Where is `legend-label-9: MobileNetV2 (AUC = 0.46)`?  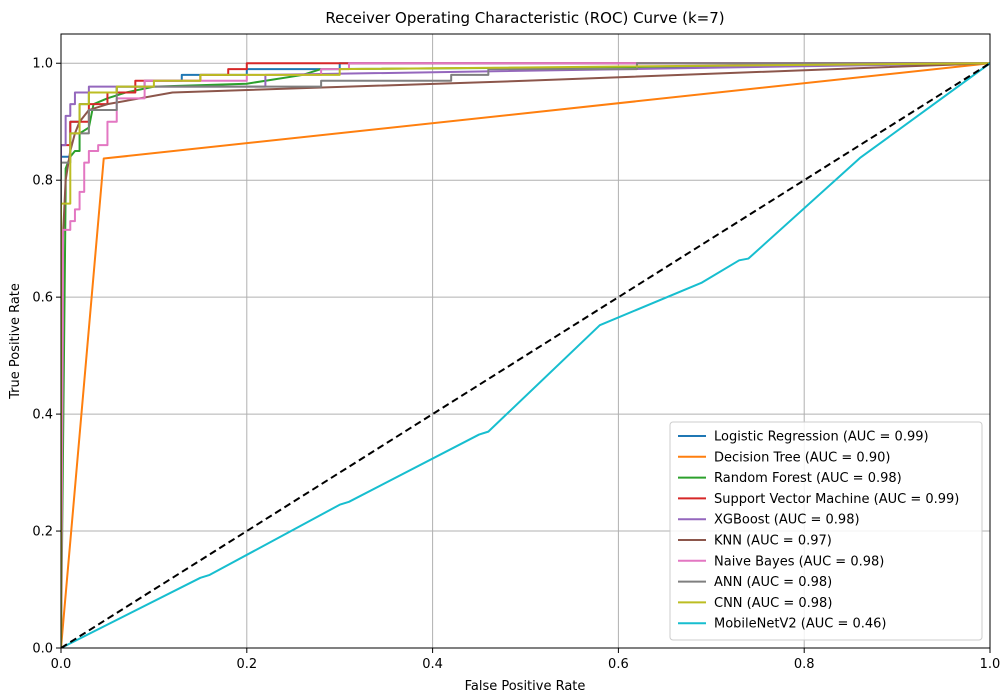 legend-label-9: MobileNetV2 (AUC = 0.46) is located at coordinates (800, 624).